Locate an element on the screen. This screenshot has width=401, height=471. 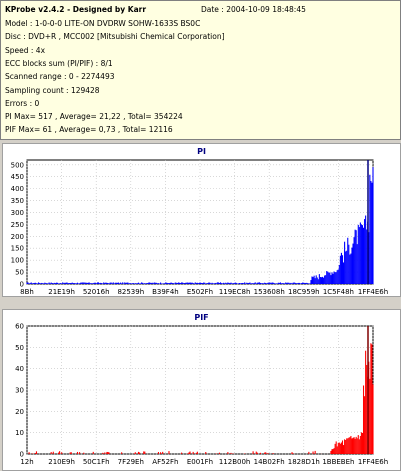
pif-chart-title: PIF is located at coordinates (201, 317).